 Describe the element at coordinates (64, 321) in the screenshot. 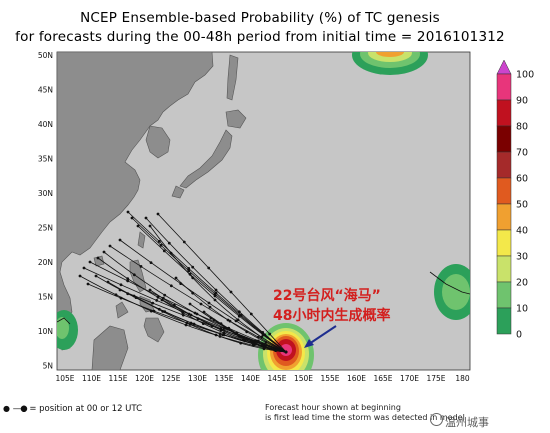

I see `west-track` at that location.